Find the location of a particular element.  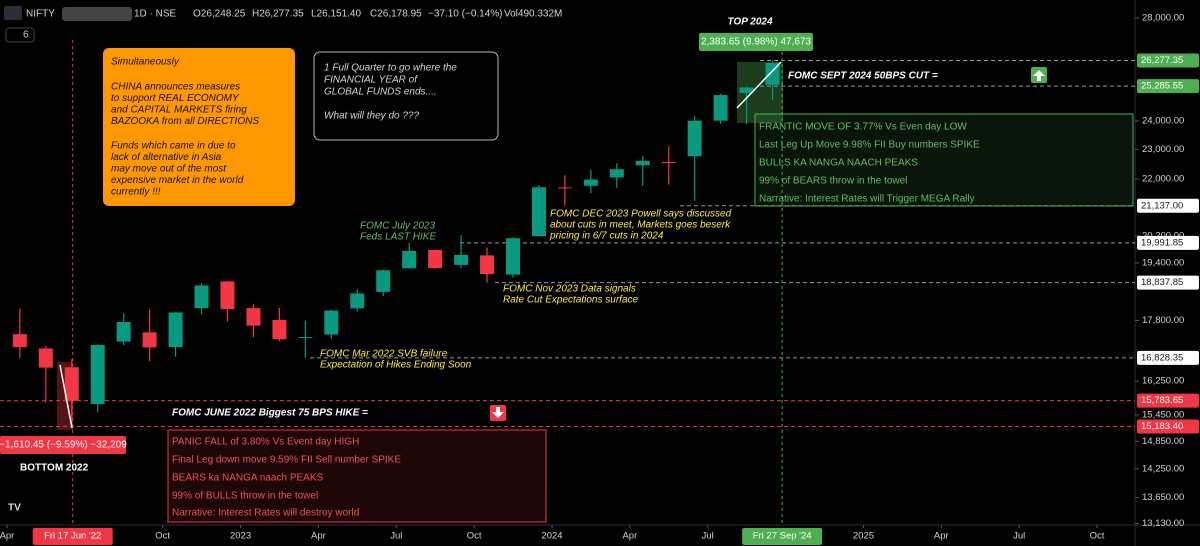

note-text: may move out of the most is located at coordinates (169, 169).